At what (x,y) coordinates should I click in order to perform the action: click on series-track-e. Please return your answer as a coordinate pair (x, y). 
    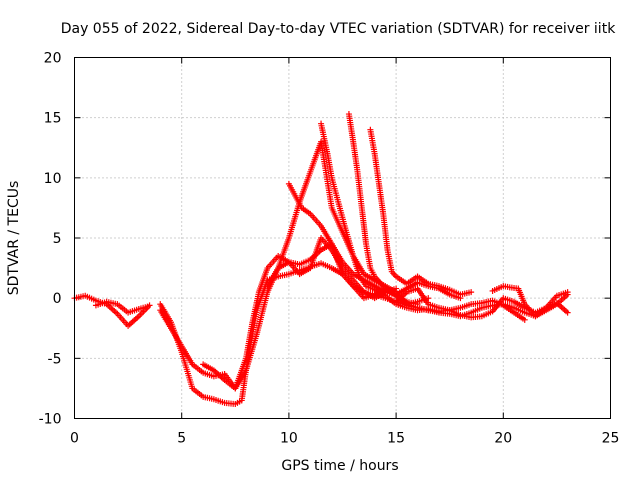
    Looking at the image, I should click on (300, 313).